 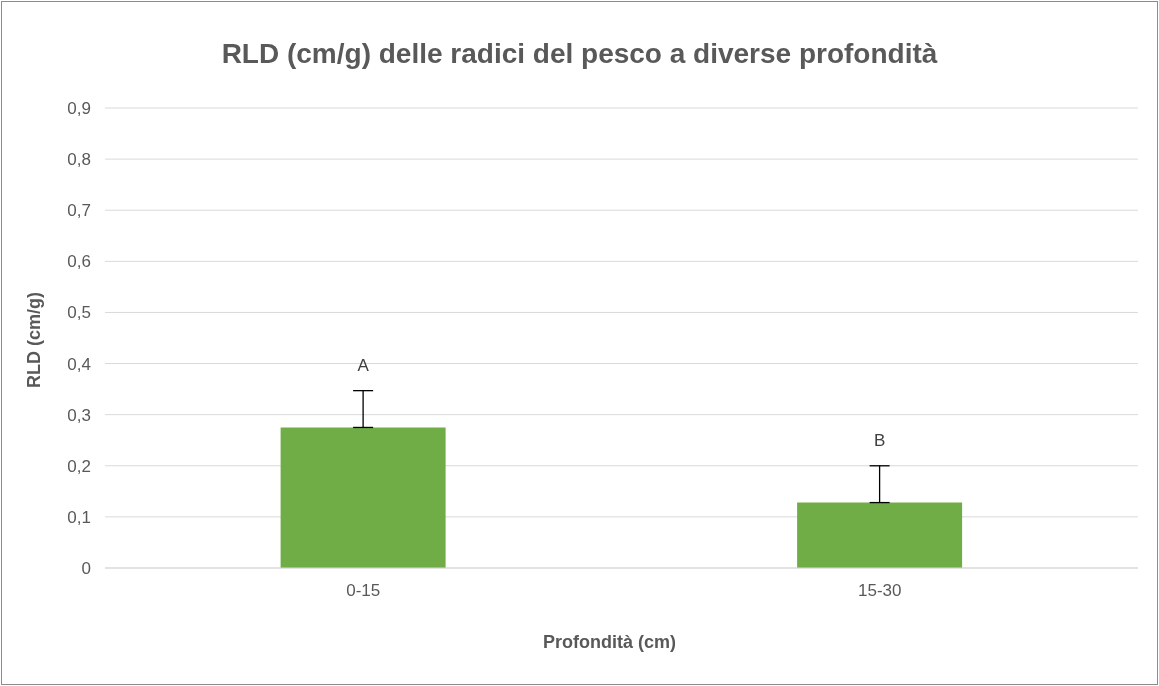 What do you see at coordinates (86, 569) in the screenshot?
I see `y-tick-label: 0` at bounding box center [86, 569].